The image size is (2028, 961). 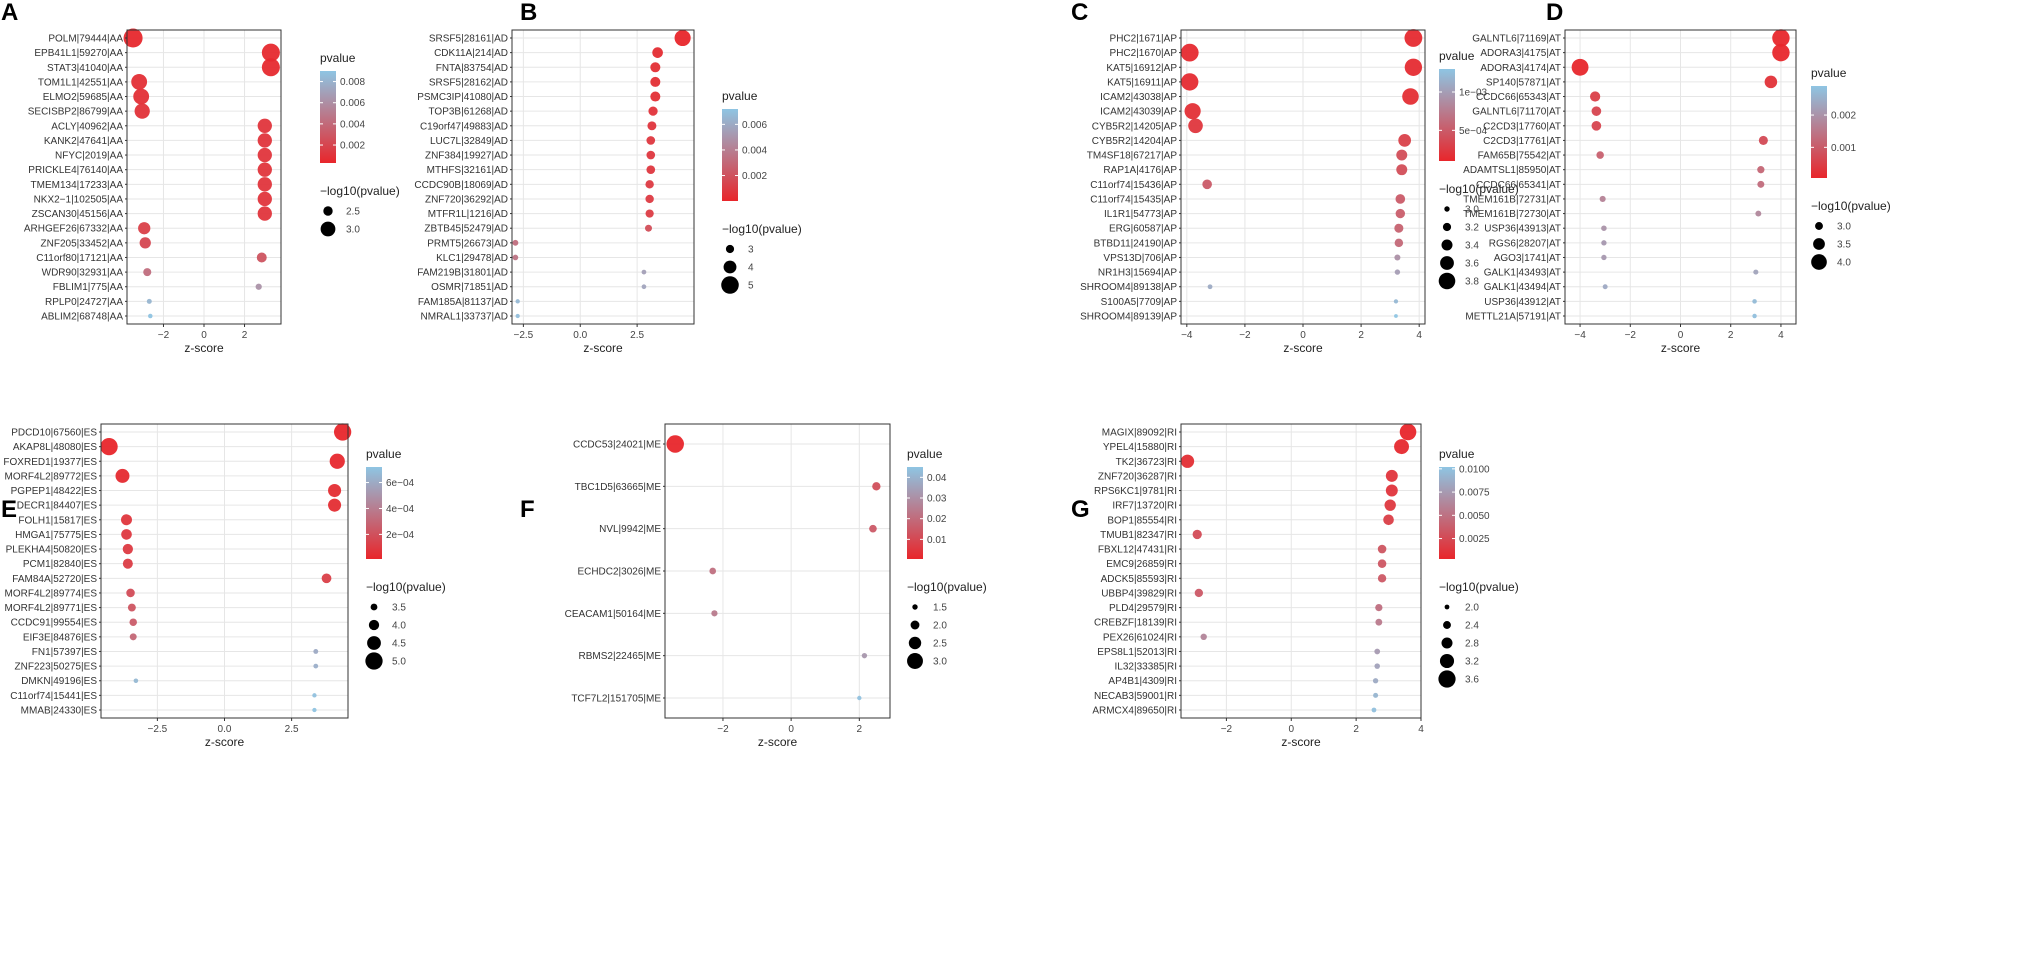 What do you see at coordinates (466, 199) in the screenshot?
I see `gene-label: ZNF720|36292|AD` at bounding box center [466, 199].